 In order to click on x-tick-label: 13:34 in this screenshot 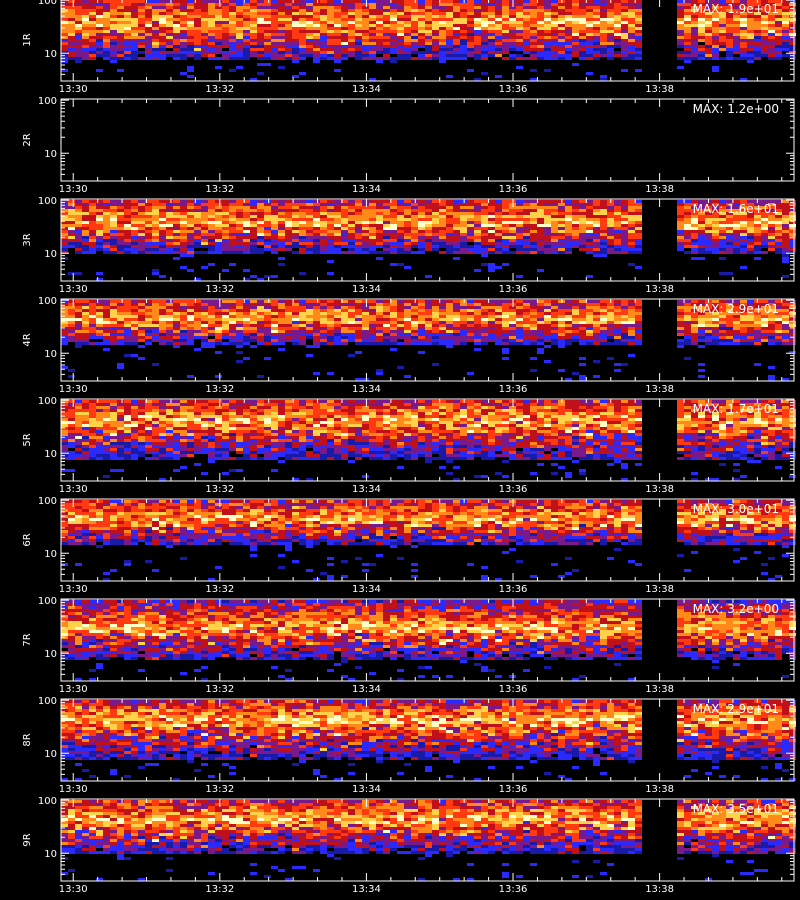, I will do `click(366, 89)`.